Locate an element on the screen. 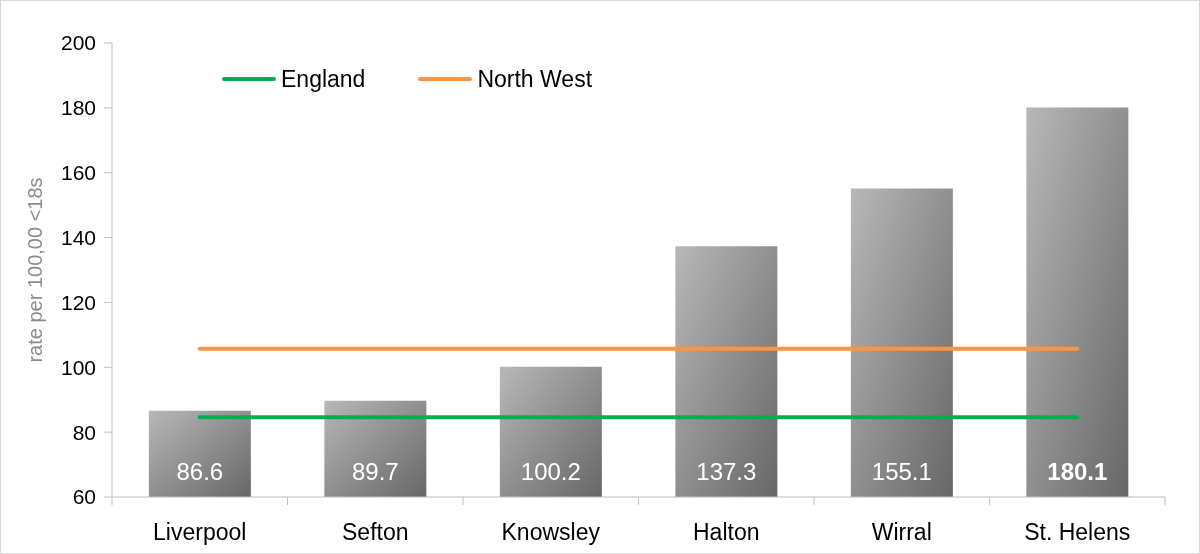  y-axis-title: rate per 100,00 <18s is located at coordinates (35, 270).